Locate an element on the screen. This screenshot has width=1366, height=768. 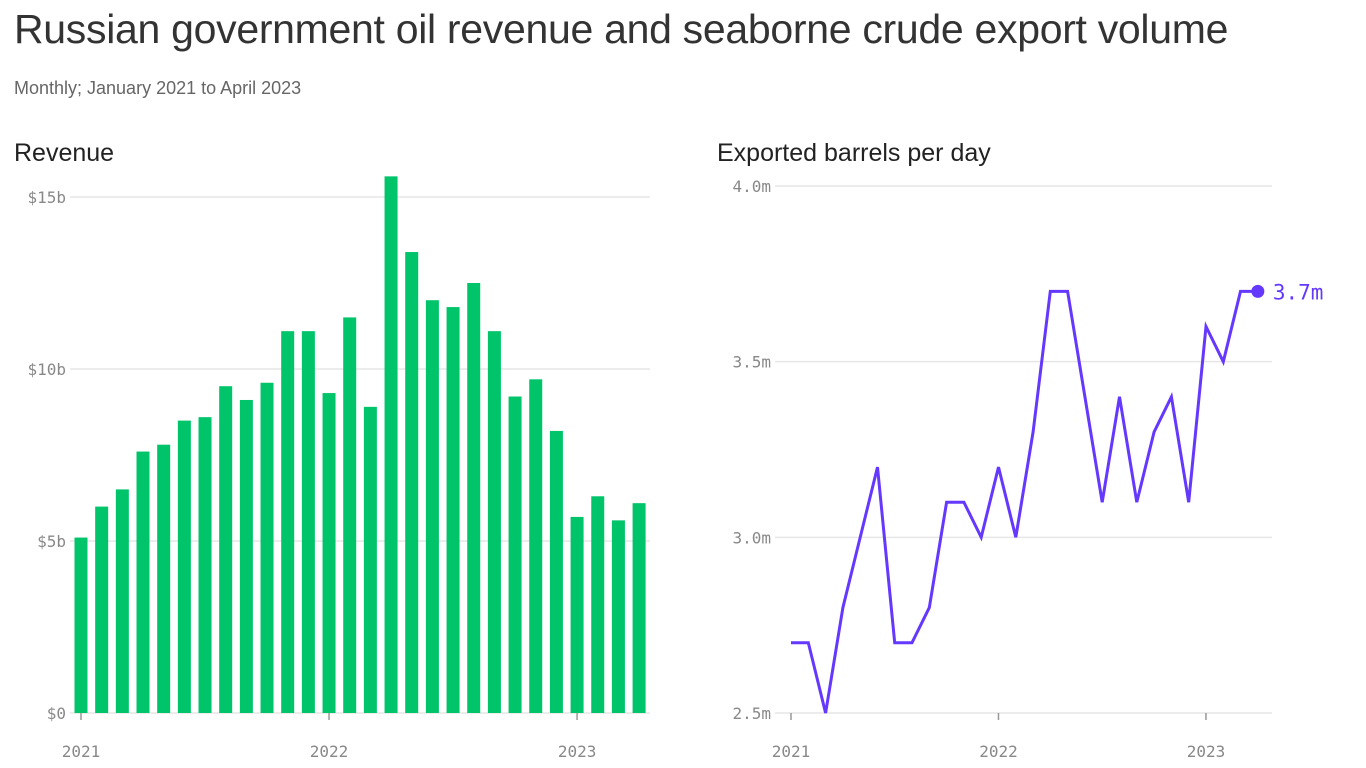
exports-chart-title: Exported barrels per day is located at coordinates (854, 153).